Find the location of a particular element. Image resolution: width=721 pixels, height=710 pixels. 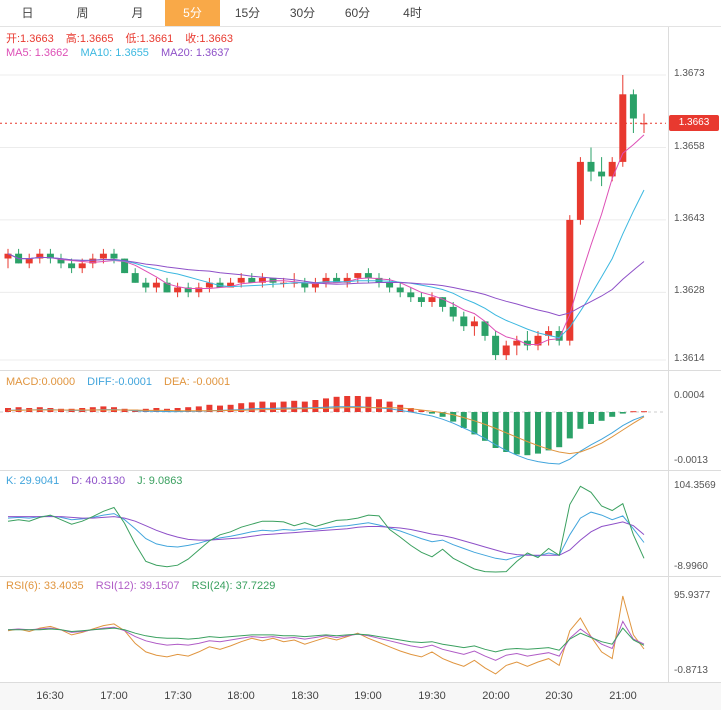

macd-axis-label: -0.0013 is located at coordinates (691, 460).